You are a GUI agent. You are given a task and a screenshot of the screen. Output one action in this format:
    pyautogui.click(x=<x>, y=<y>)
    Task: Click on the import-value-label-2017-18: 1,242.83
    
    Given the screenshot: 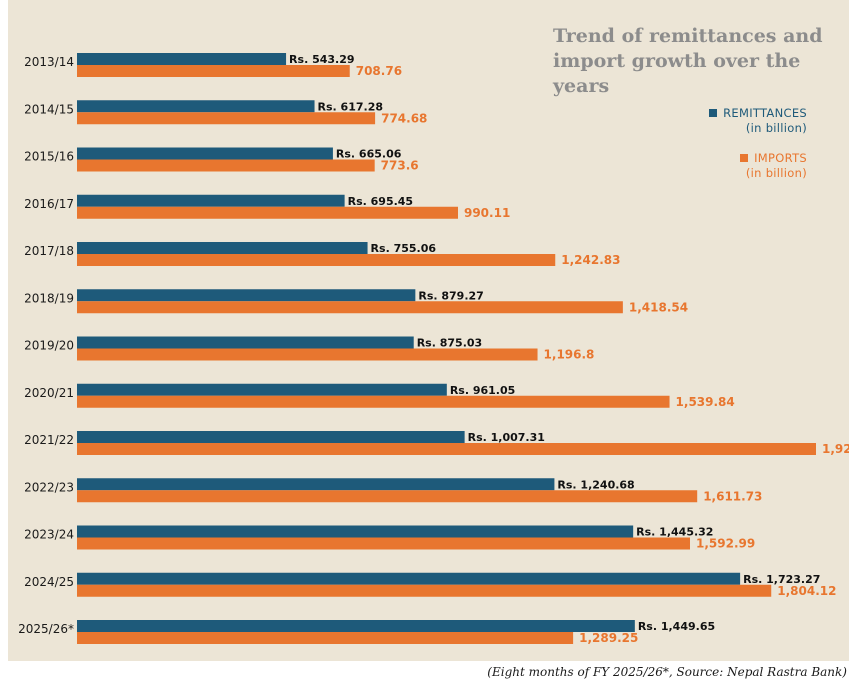 What is the action you would take?
    pyautogui.click(x=590, y=260)
    